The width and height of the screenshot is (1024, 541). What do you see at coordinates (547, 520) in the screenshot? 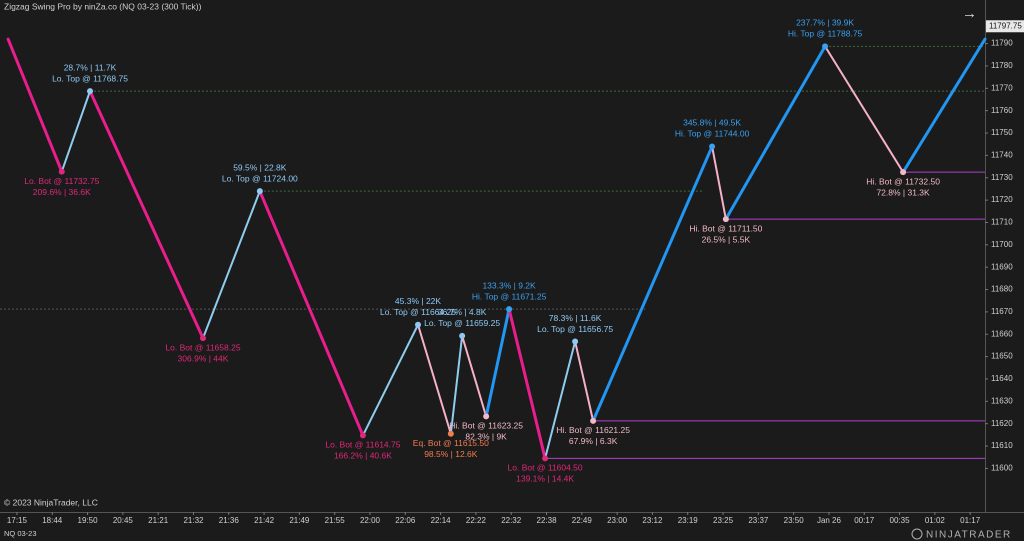
I see `x-tick-label: 22:38` at bounding box center [547, 520].